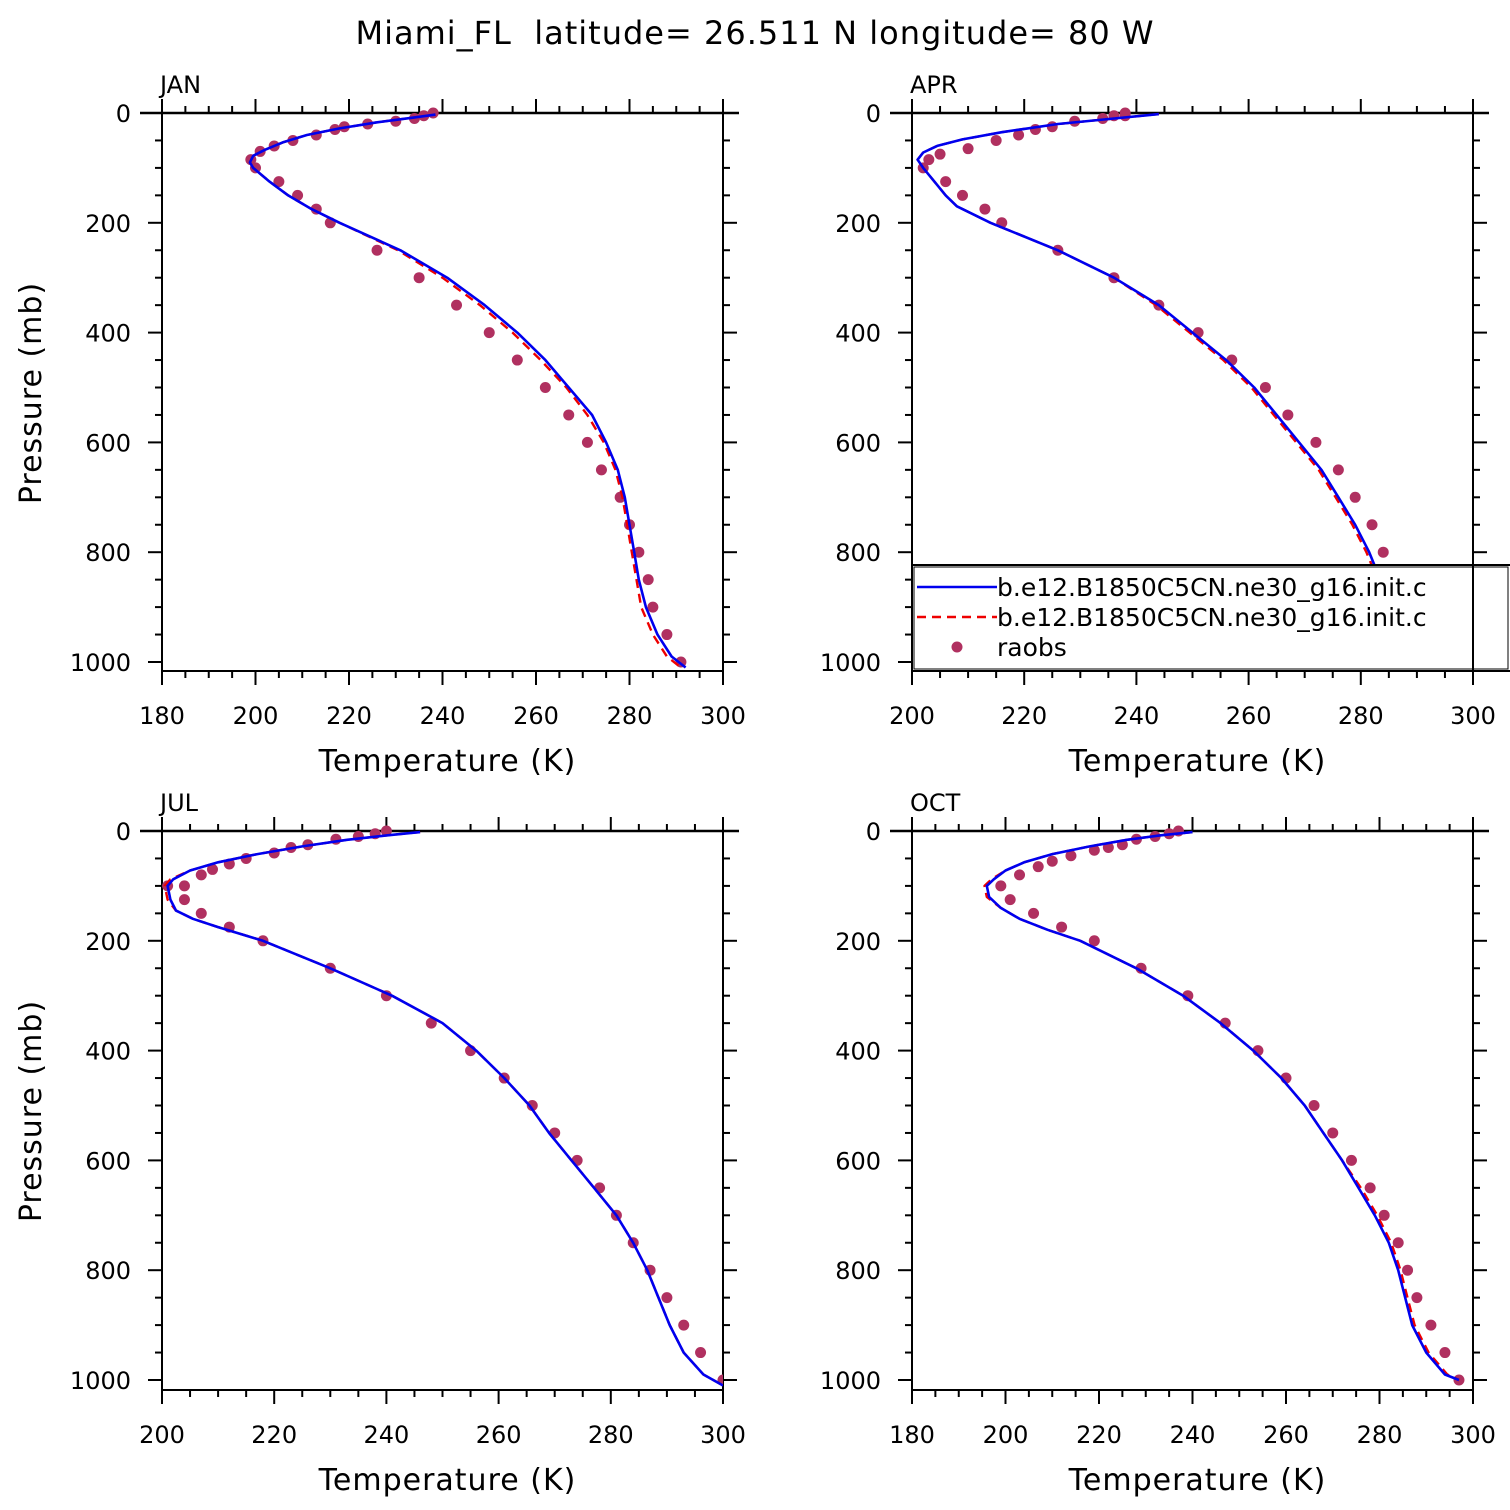  I want to click on legend-label: b.e12.B1850C5CN.ne30_g16.init.c, so click(1212, 617).